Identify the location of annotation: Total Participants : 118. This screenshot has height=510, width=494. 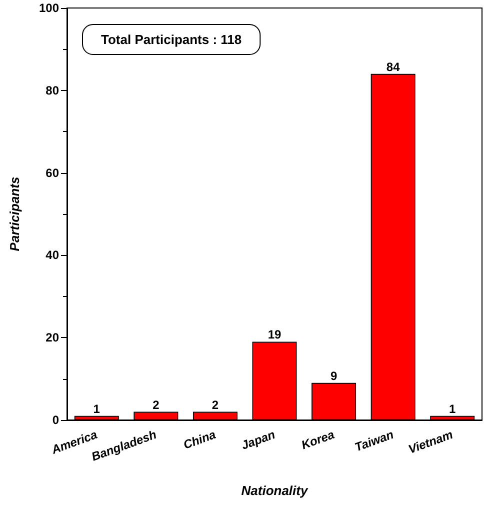
(171, 39).